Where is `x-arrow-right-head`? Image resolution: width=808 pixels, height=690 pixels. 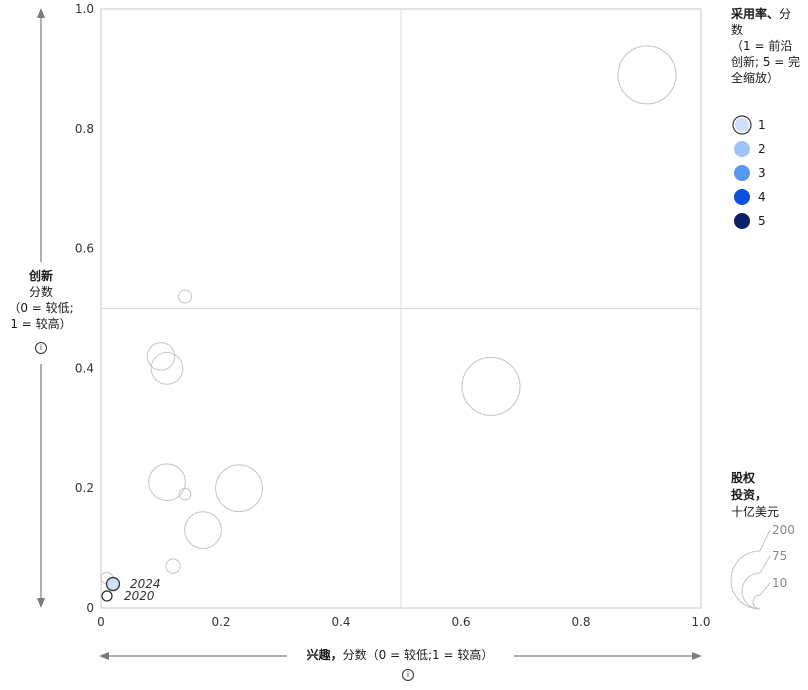 x-arrow-right-head is located at coordinates (697, 656).